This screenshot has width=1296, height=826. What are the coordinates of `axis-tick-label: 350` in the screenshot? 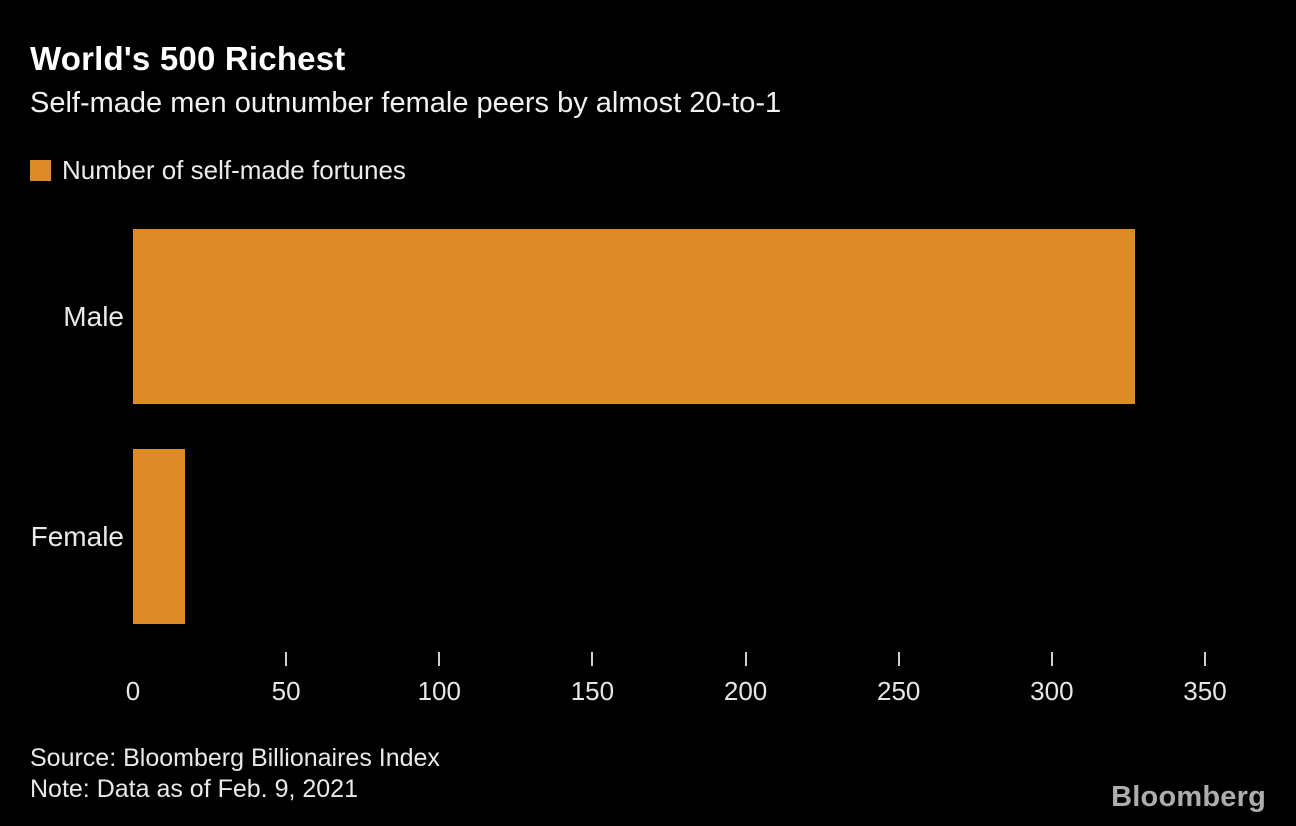 It's located at (1205, 691).